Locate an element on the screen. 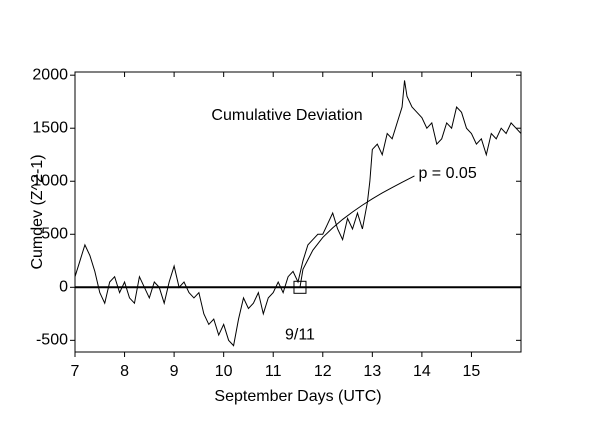 This screenshot has height=427, width=596. y-tick-label: -500 is located at coordinates (52, 340).